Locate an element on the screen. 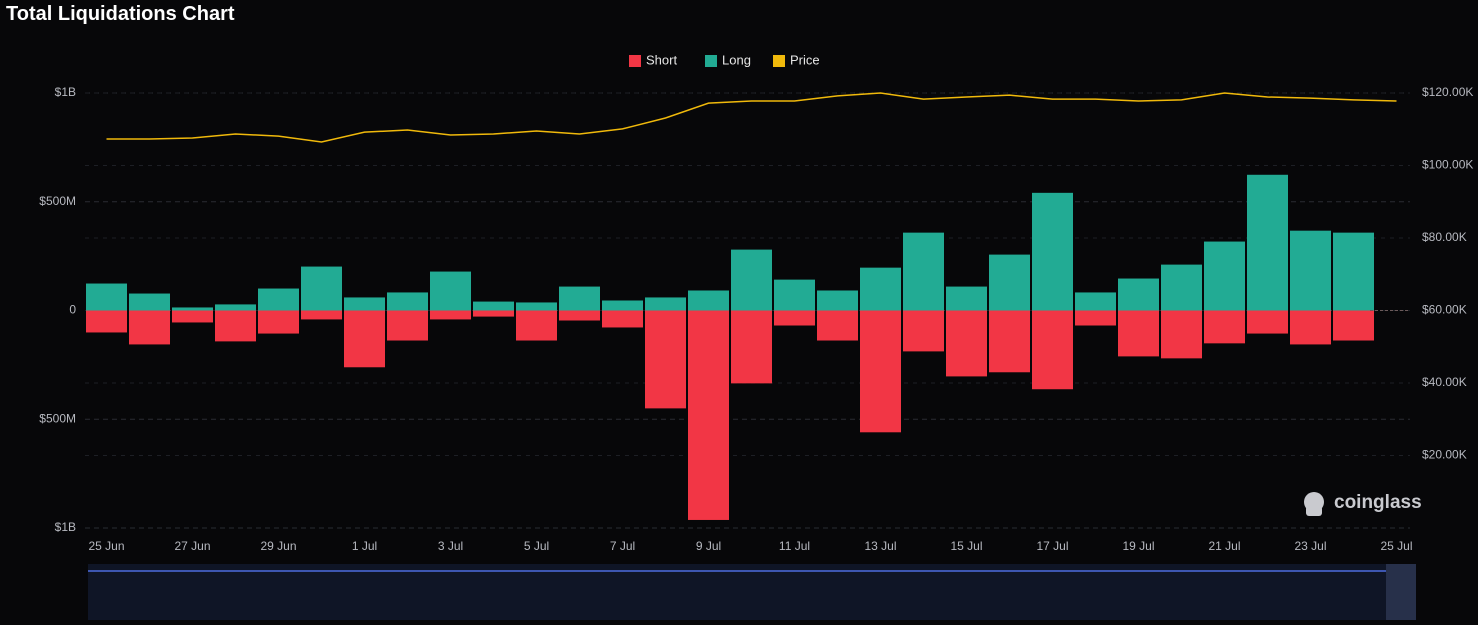 Image resolution: width=1478 pixels, height=625 pixels. legend-text: Price is located at coordinates (805, 59).